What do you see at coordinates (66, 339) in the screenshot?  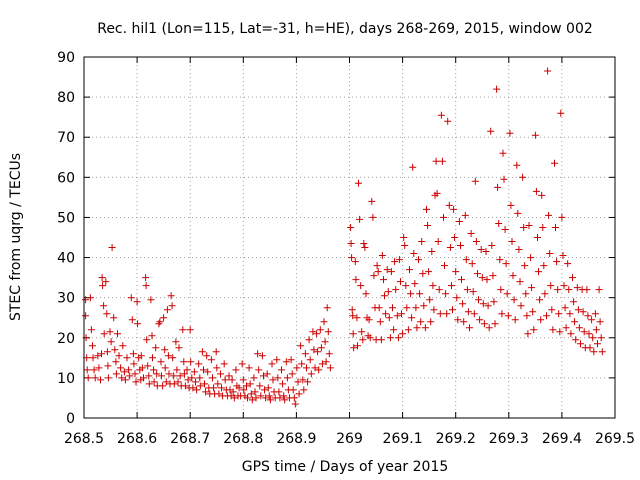 I see `y-tick-label: 20` at bounding box center [66, 339].